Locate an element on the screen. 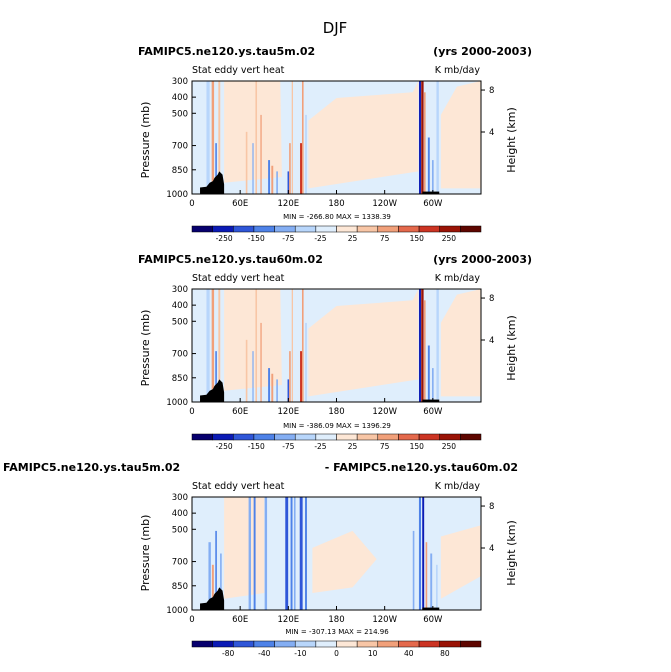 The image size is (671, 672). panel-1-title-right: (yrs 2000-2003) is located at coordinates (482, 51).